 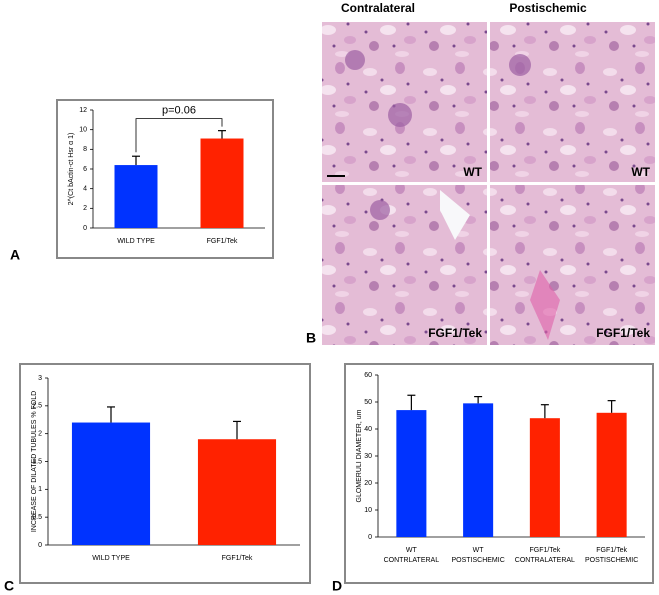 I want to click on x-tick-label: WT CONTRLATERAL, so click(x=412, y=555).